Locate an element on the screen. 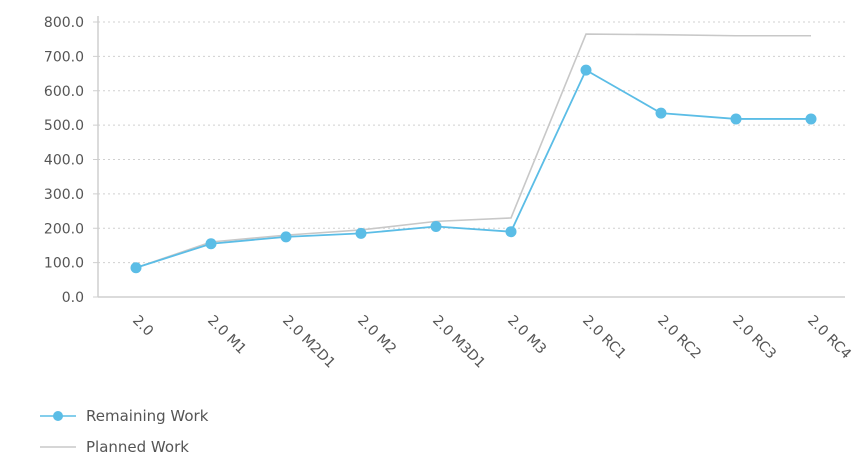 The image size is (862, 462). x-tick-label: 2.0 M1 is located at coordinates (226, 335).